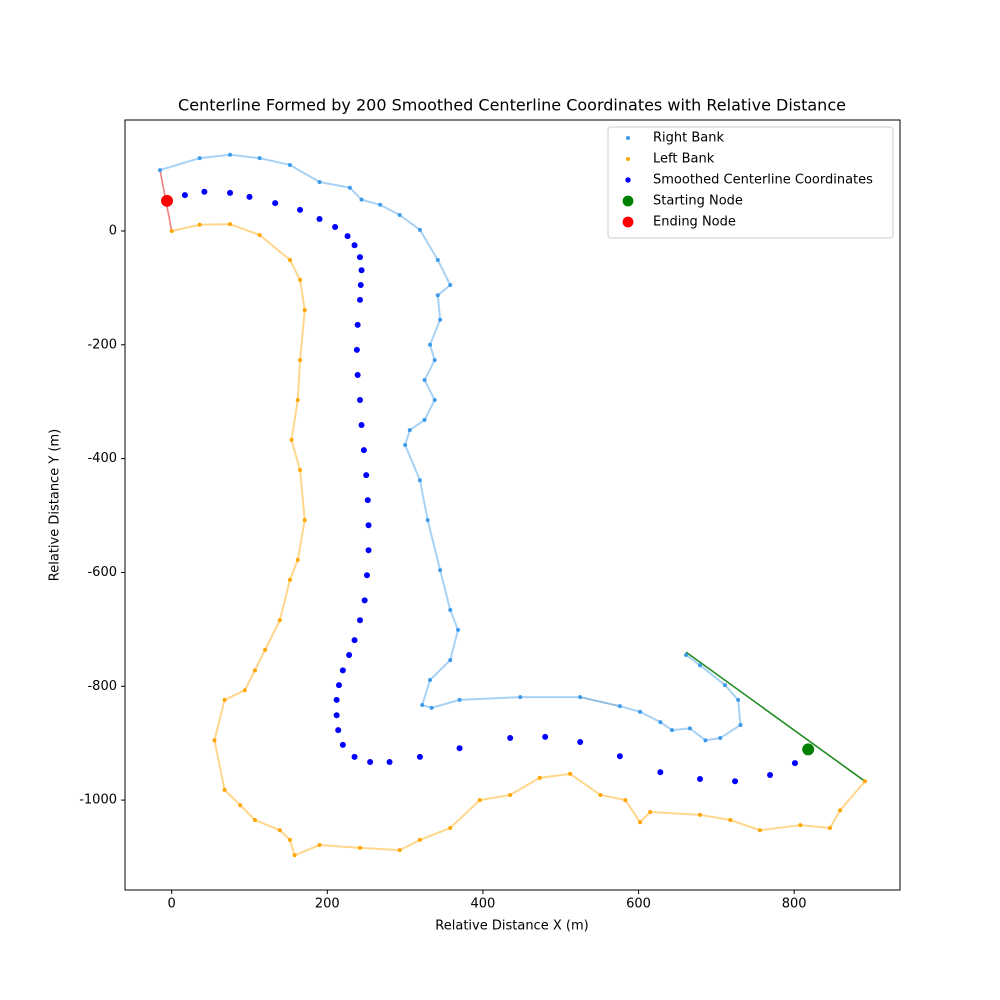  What do you see at coordinates (102, 344) in the screenshot?
I see `y-tick-label: -200` at bounding box center [102, 344].